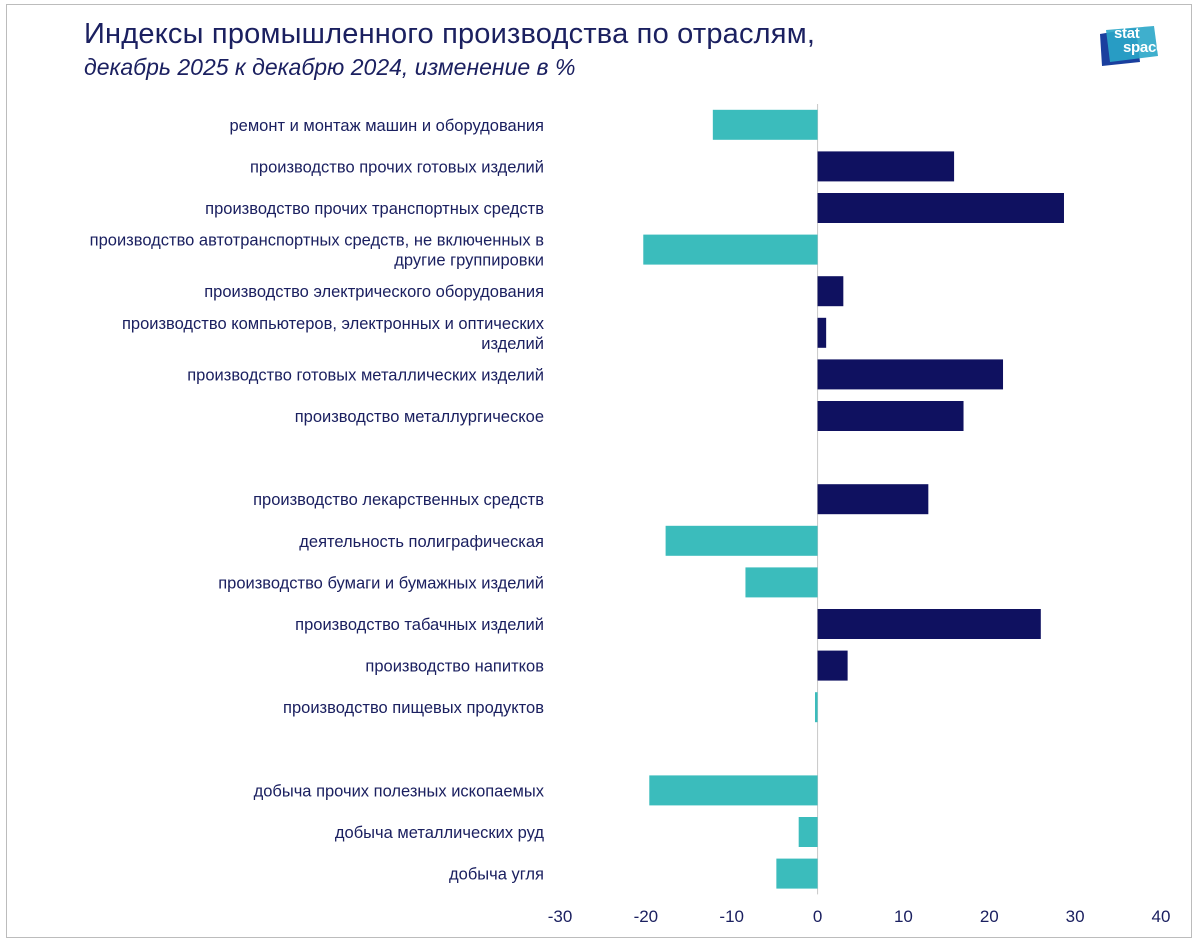 Image resolution: width=1200 pixels, height=944 pixels. Describe the element at coordinates (386, 126) in the screenshot. I see `category-label: ремонт и монтаж машин и оборудования` at that location.